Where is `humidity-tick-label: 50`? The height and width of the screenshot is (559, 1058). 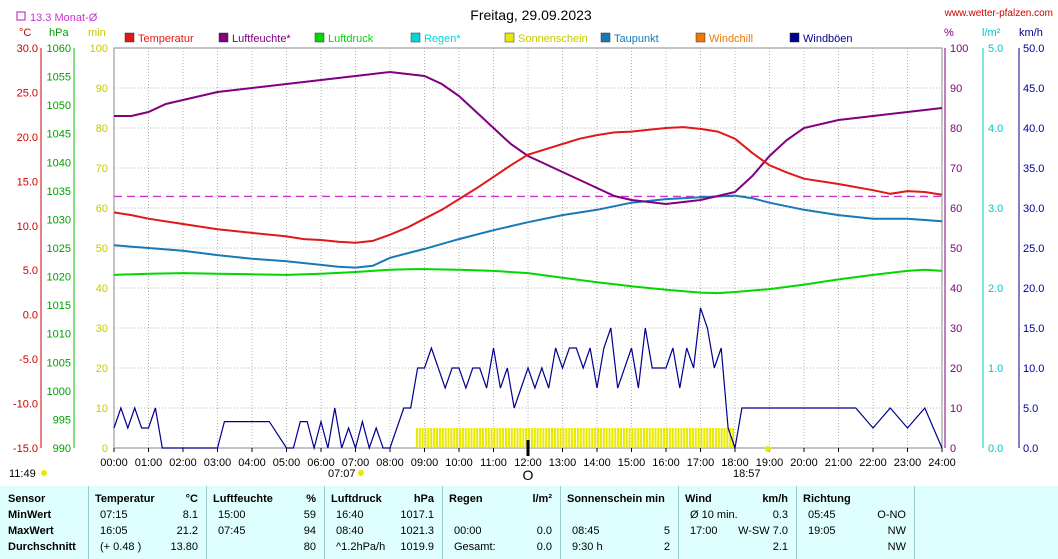 humidity-tick-label: 50 is located at coordinates (956, 249).